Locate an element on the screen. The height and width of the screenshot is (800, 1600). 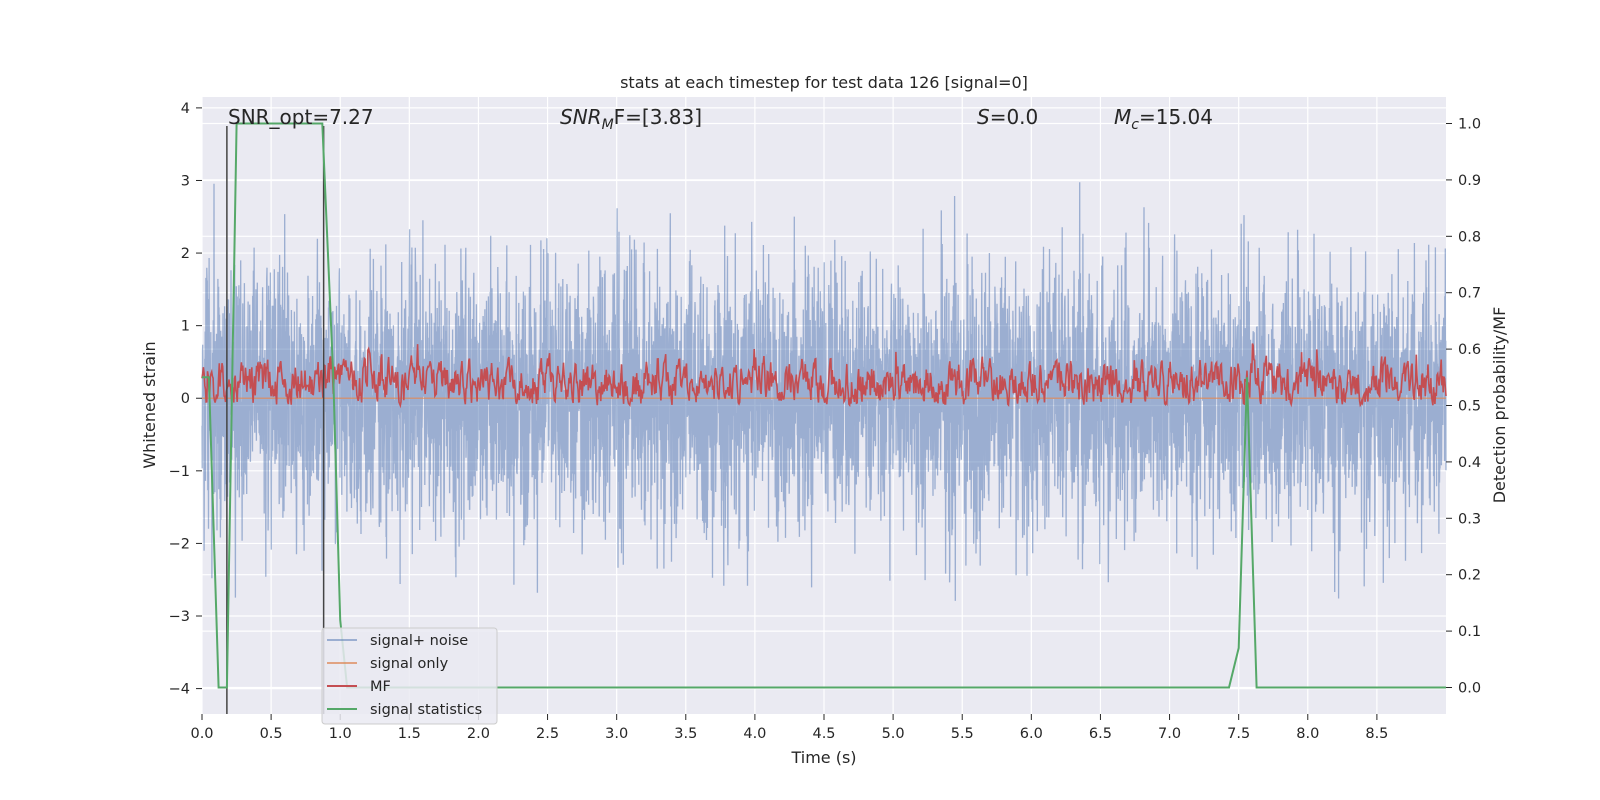
legend-label-signal-statistics: signal statistics is located at coordinates (426, 710).